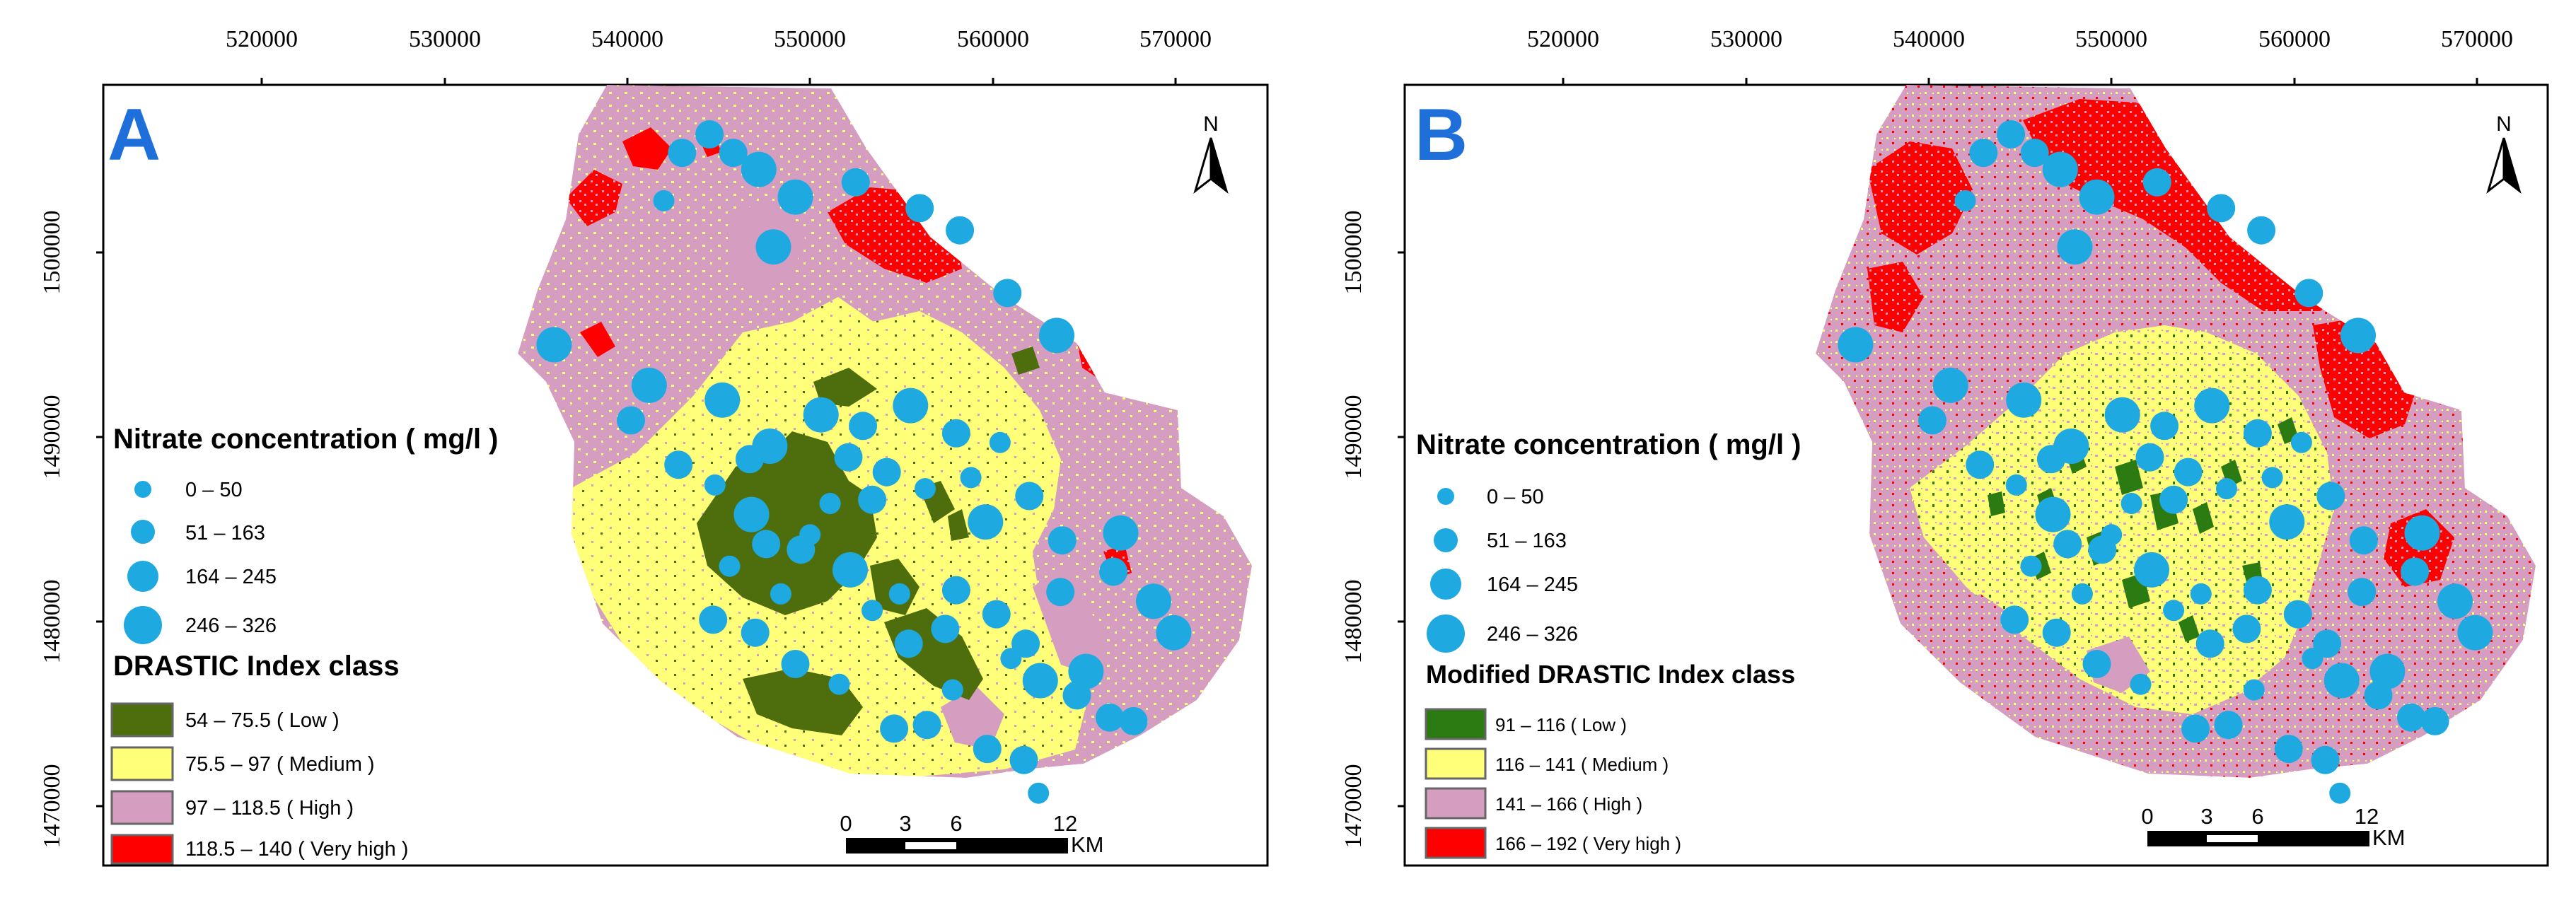 This screenshot has height=903, width=2576. I want to click on nitrate-class-label: 164 – 245, so click(1532, 584).